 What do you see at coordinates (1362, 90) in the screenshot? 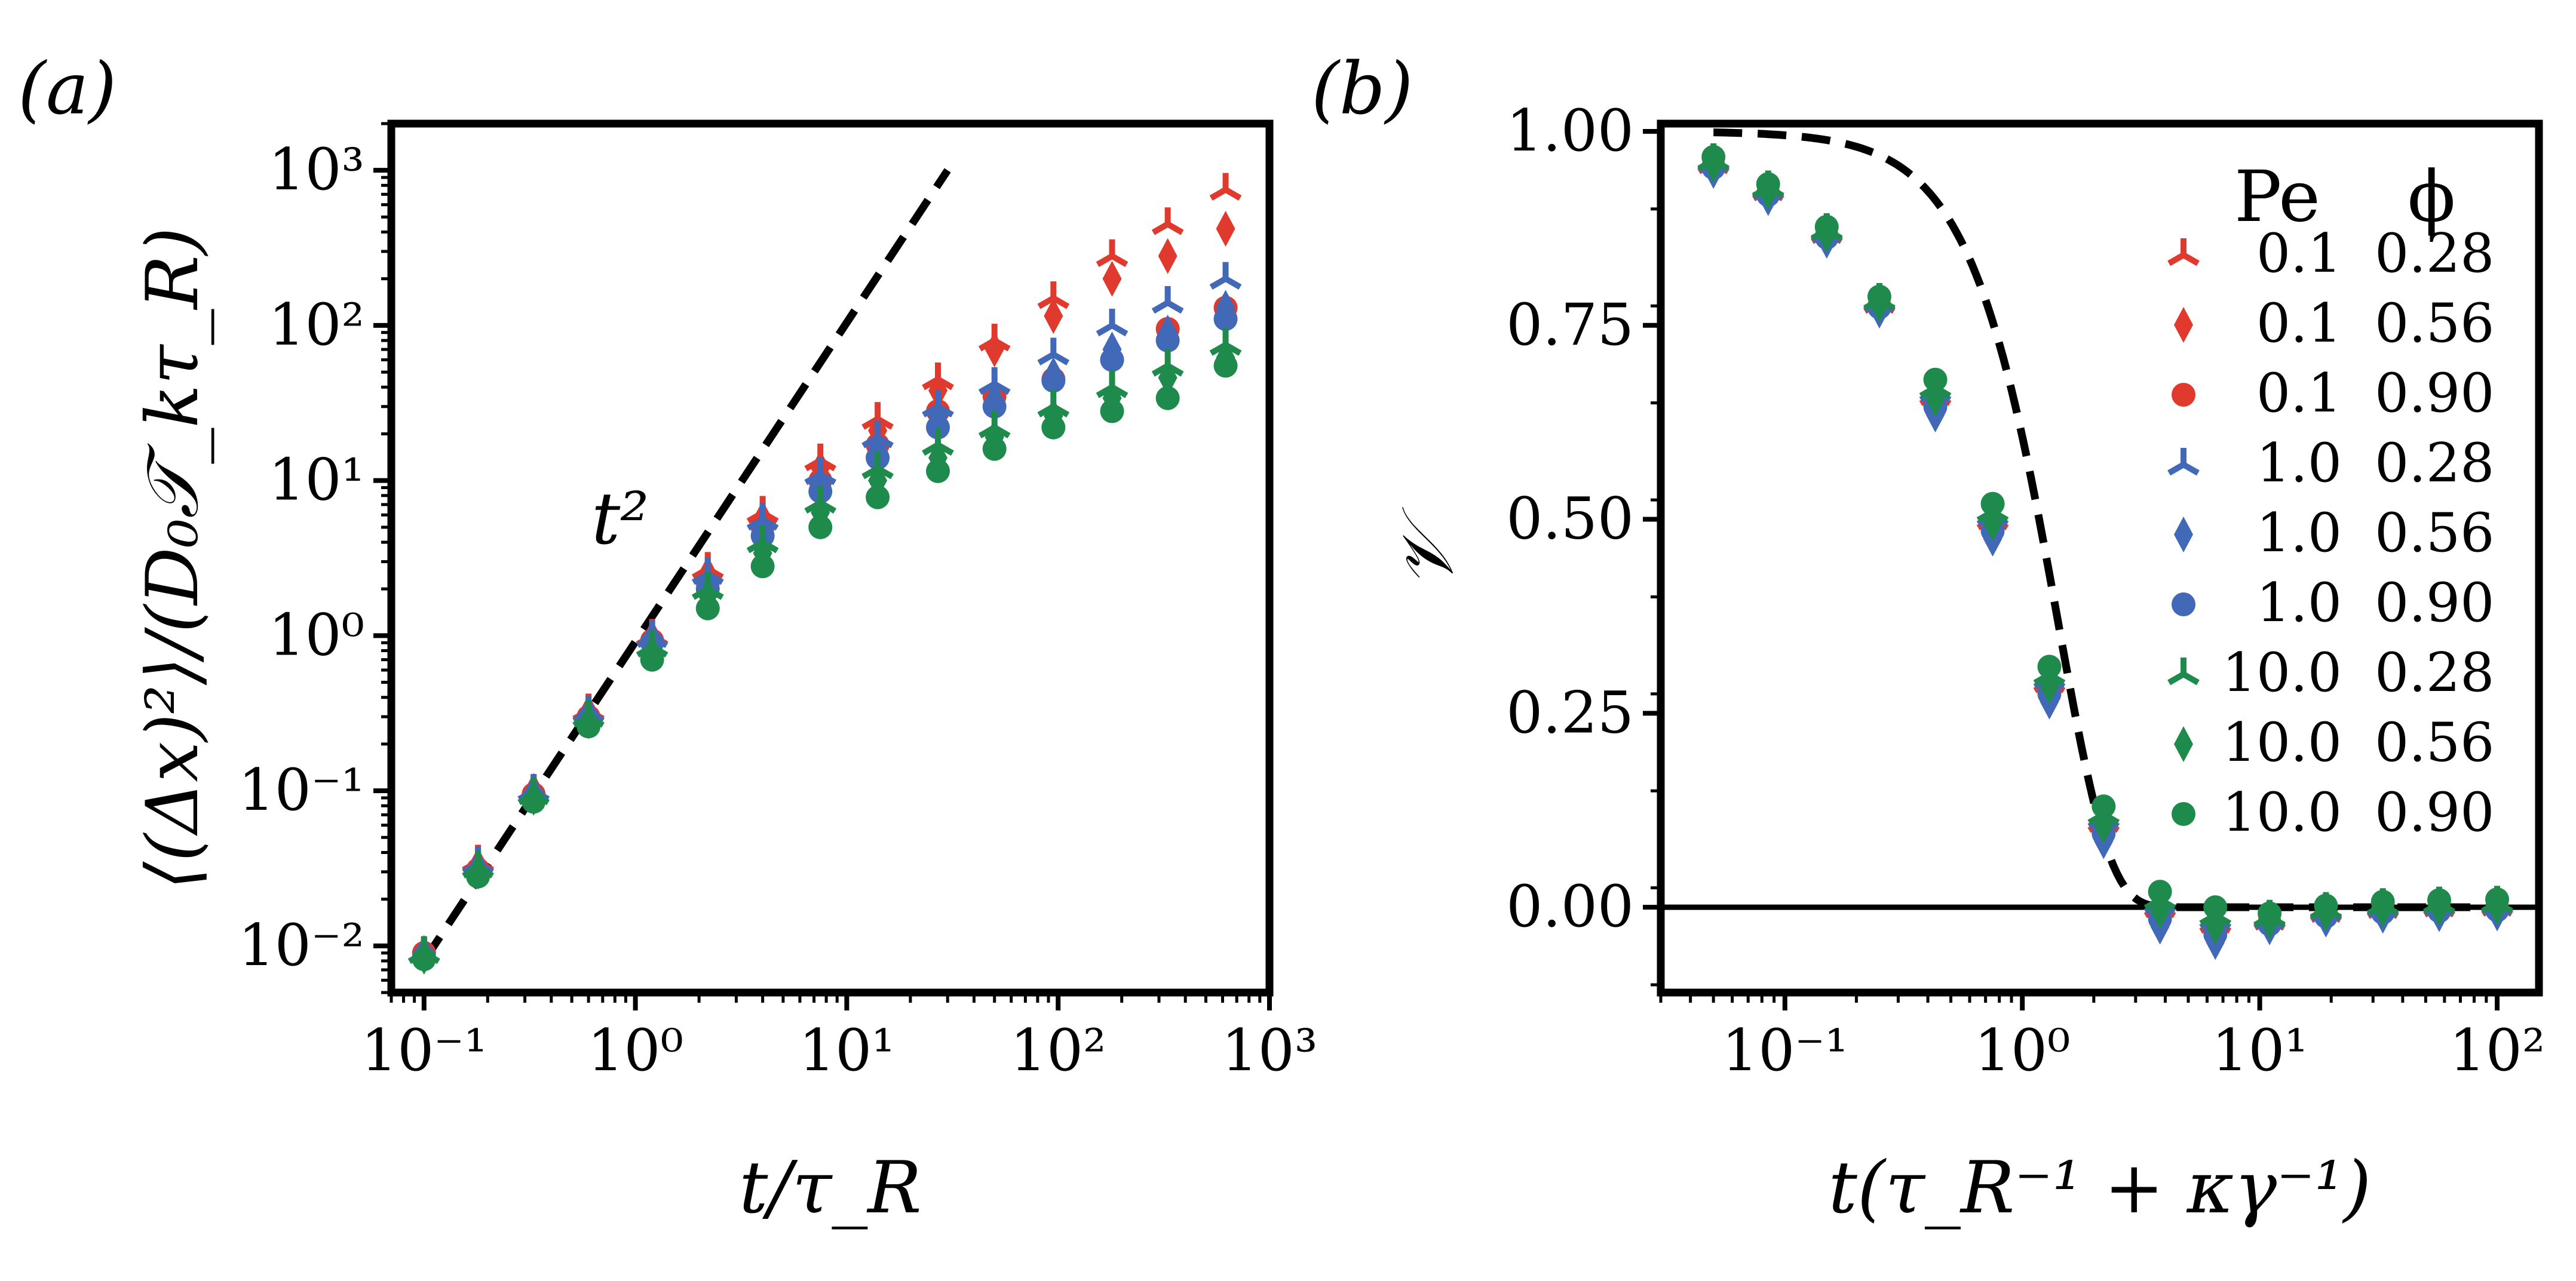
I see `panel-b-label: (b)` at bounding box center [1362, 90].